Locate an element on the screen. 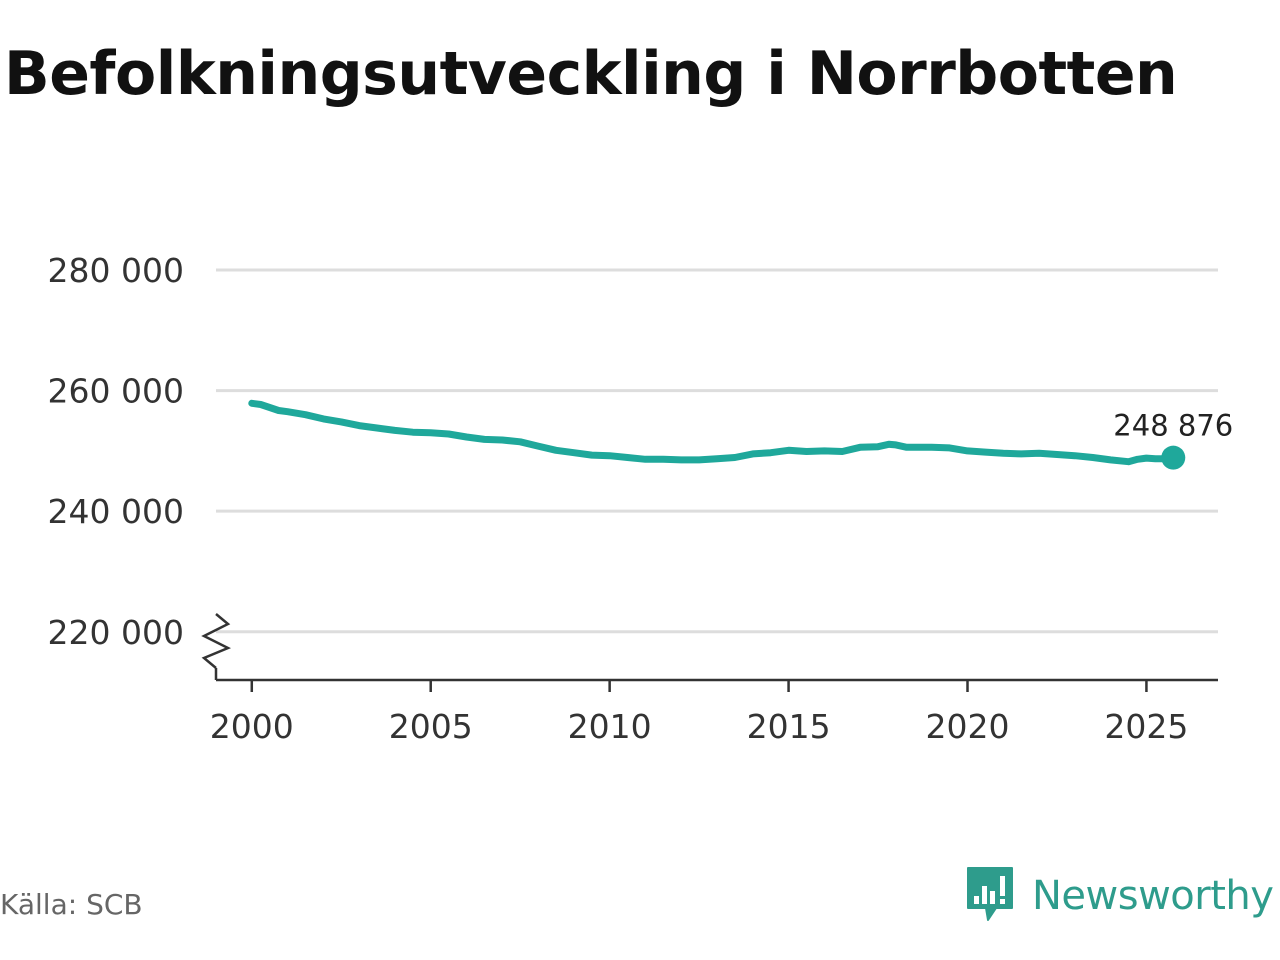 Image resolution: width=1280 pixels, height=960 pixels. series-line-befolkning is located at coordinates (712, 432).